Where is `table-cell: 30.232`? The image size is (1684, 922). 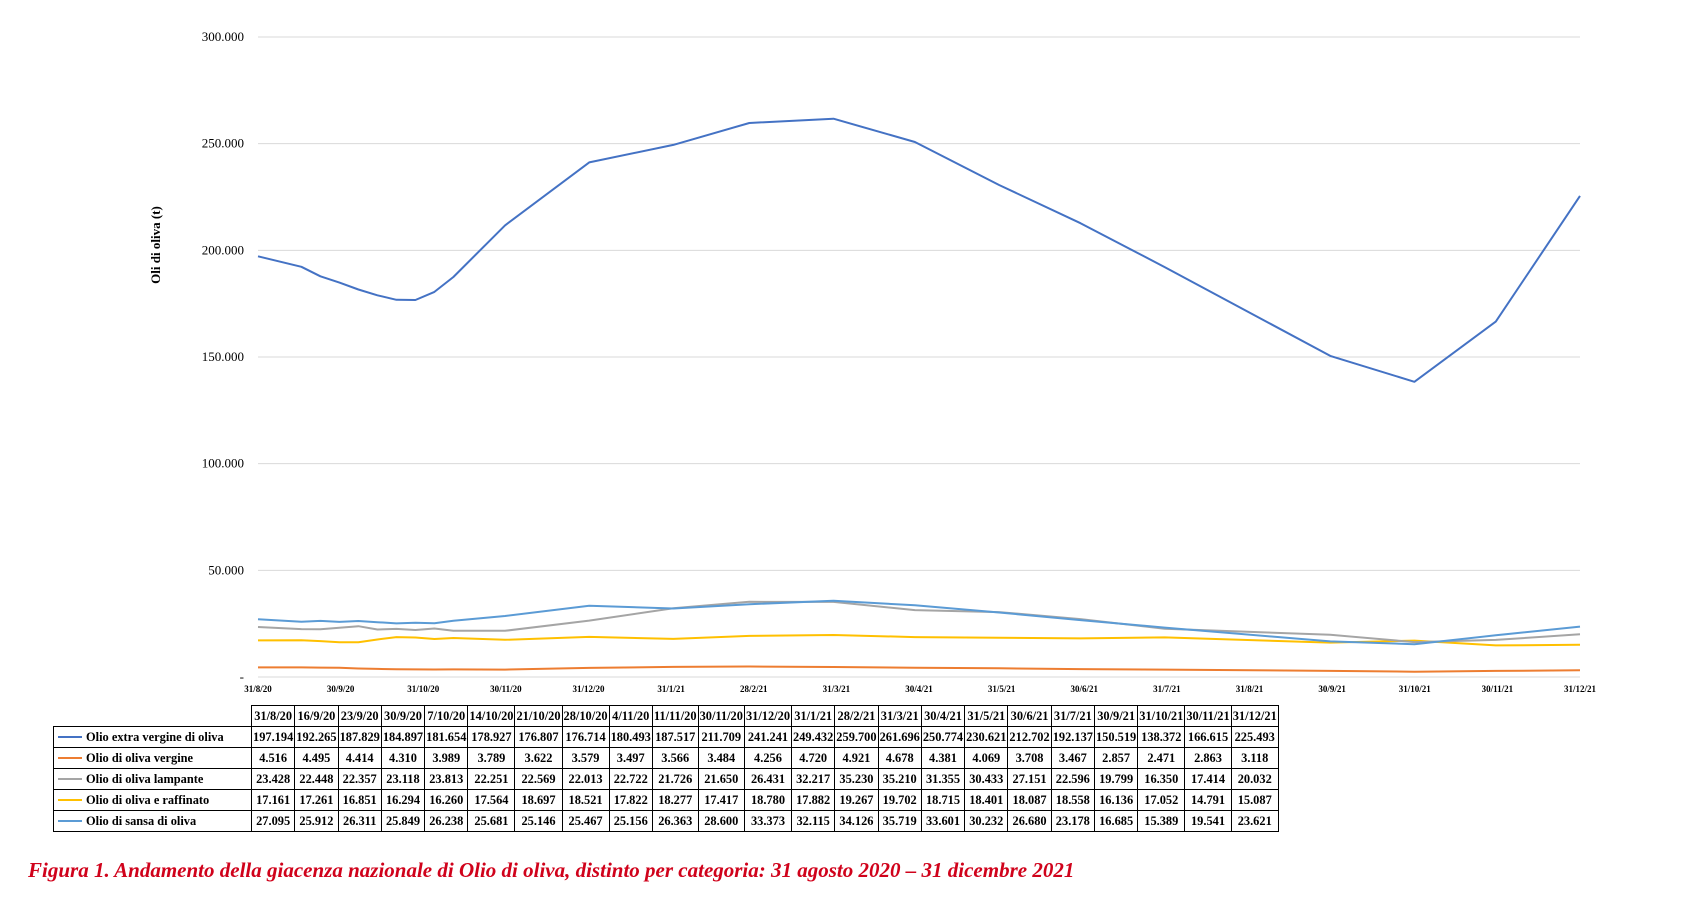 table-cell: 30.232 is located at coordinates (986, 821).